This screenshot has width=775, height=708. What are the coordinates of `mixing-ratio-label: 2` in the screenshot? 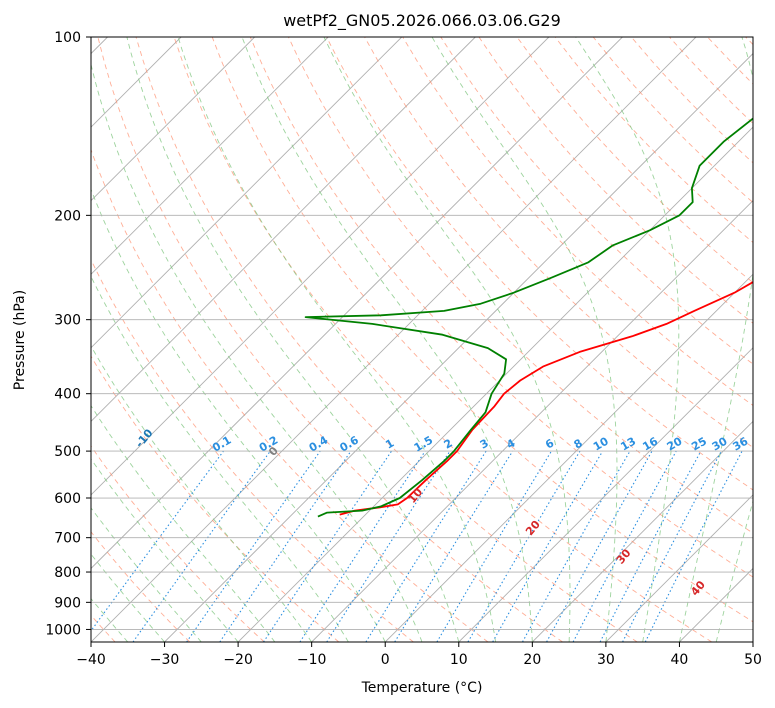 It's located at (448, 444).